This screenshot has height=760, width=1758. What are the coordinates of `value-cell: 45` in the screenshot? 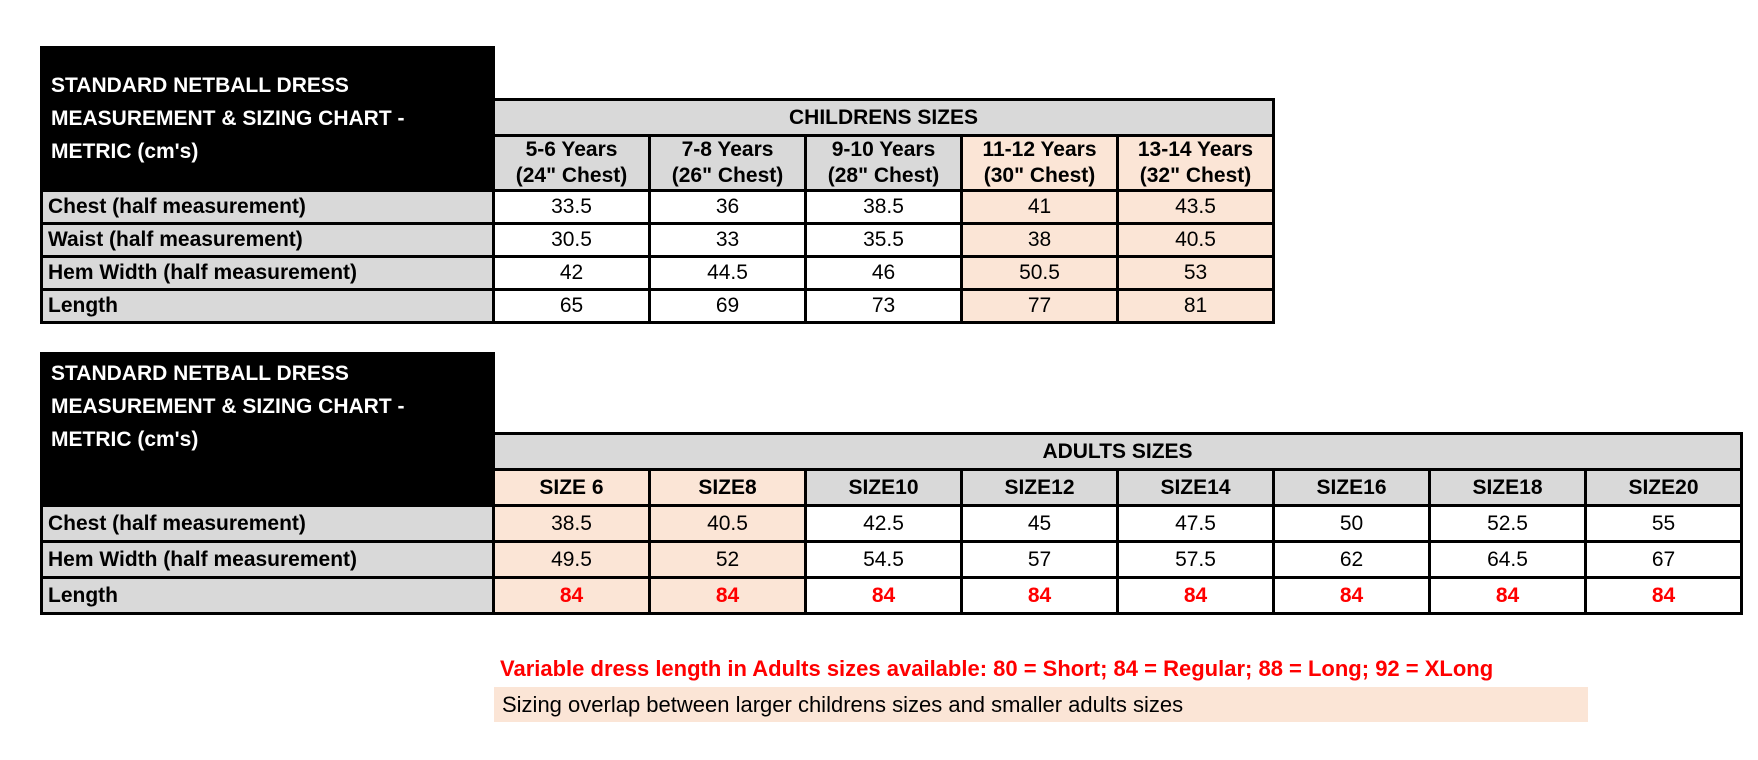 It's located at (1039, 523).